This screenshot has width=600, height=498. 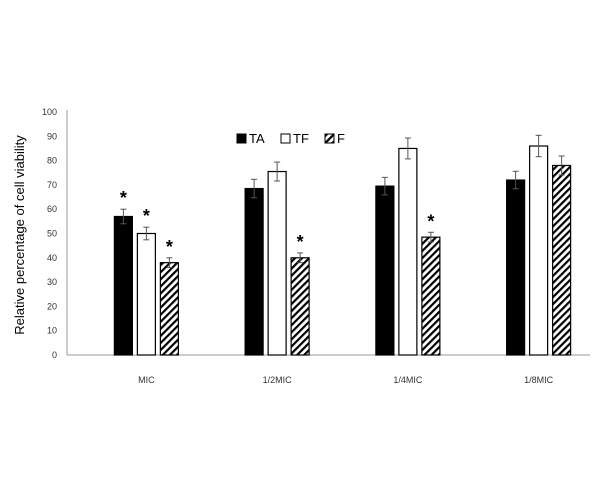 I want to click on y-tick-label: 70, so click(x=52, y=185).